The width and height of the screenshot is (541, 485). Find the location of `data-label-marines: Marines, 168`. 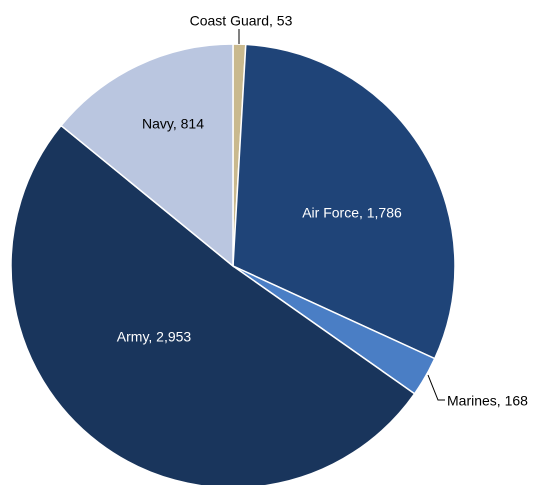

data-label-marines: Marines, 168 is located at coordinates (487, 401).